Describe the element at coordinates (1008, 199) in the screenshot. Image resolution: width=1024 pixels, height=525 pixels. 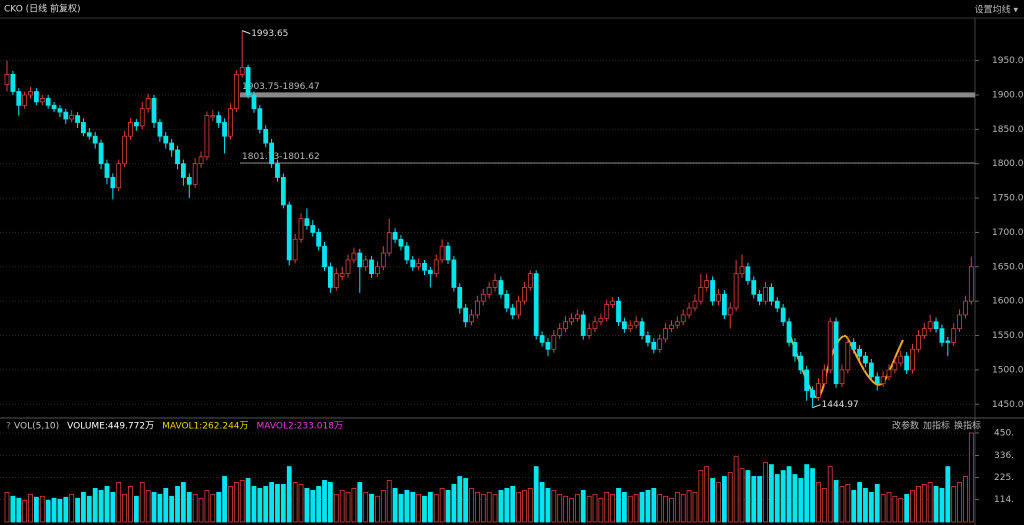
I see `y-tick-label: 1750.00` at that location.